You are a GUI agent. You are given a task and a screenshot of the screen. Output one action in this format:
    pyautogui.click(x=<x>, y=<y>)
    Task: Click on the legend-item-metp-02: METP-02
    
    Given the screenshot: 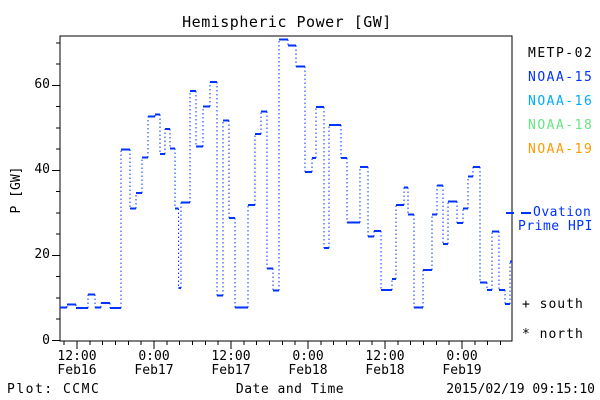 What is the action you would take?
    pyautogui.click(x=561, y=53)
    